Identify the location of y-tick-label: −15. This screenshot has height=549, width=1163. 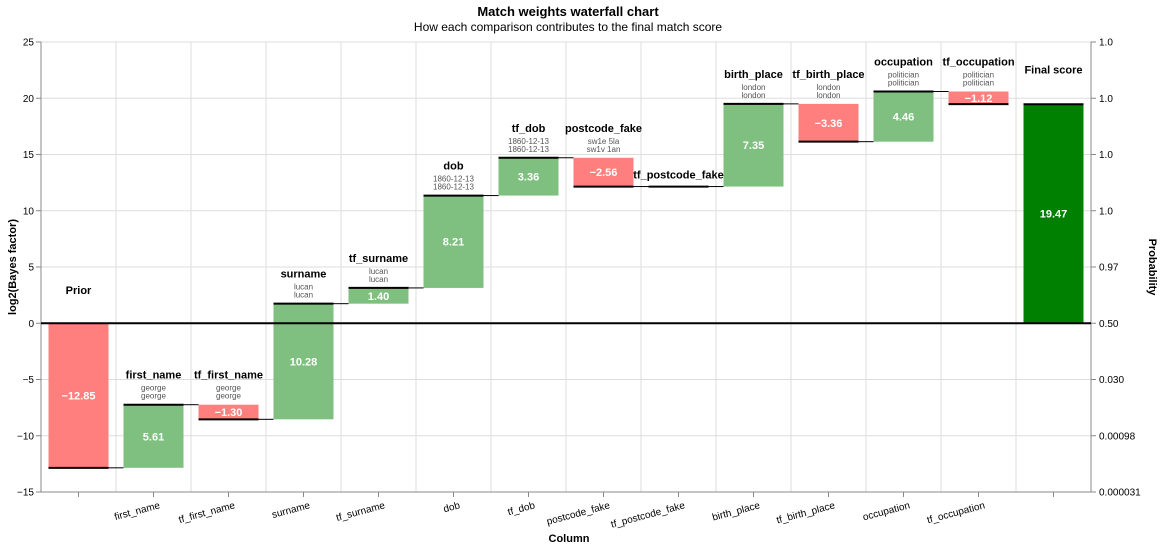
(25, 493).